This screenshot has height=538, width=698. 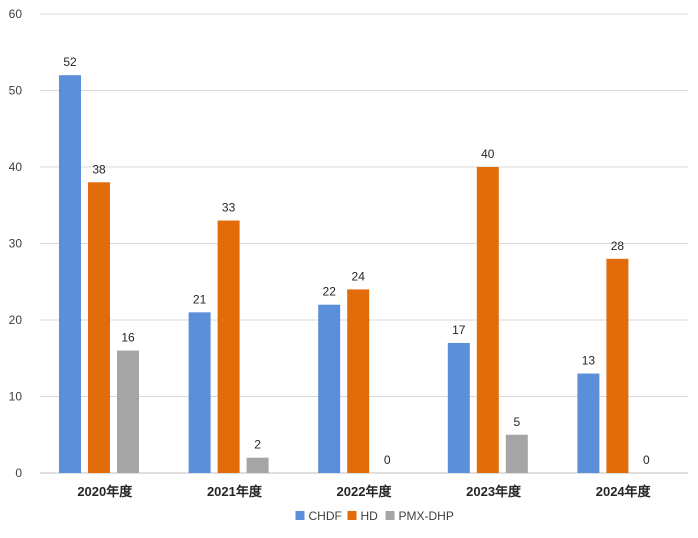 What do you see at coordinates (426, 516) in the screenshot?
I see `legend-label: PMX-DHP` at bounding box center [426, 516].